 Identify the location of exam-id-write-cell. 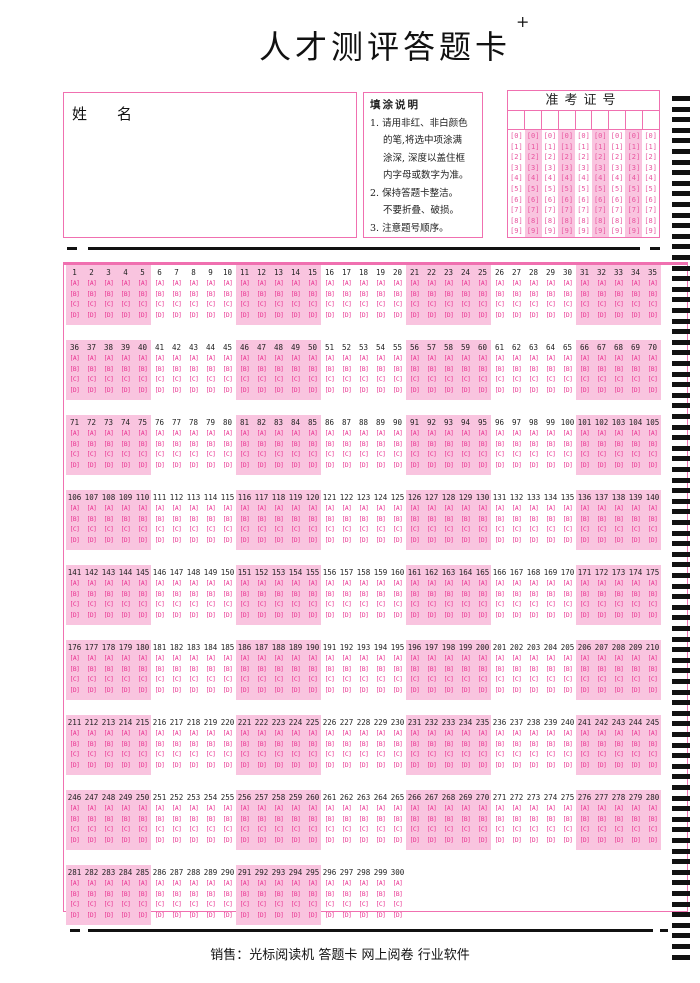
(533, 120).